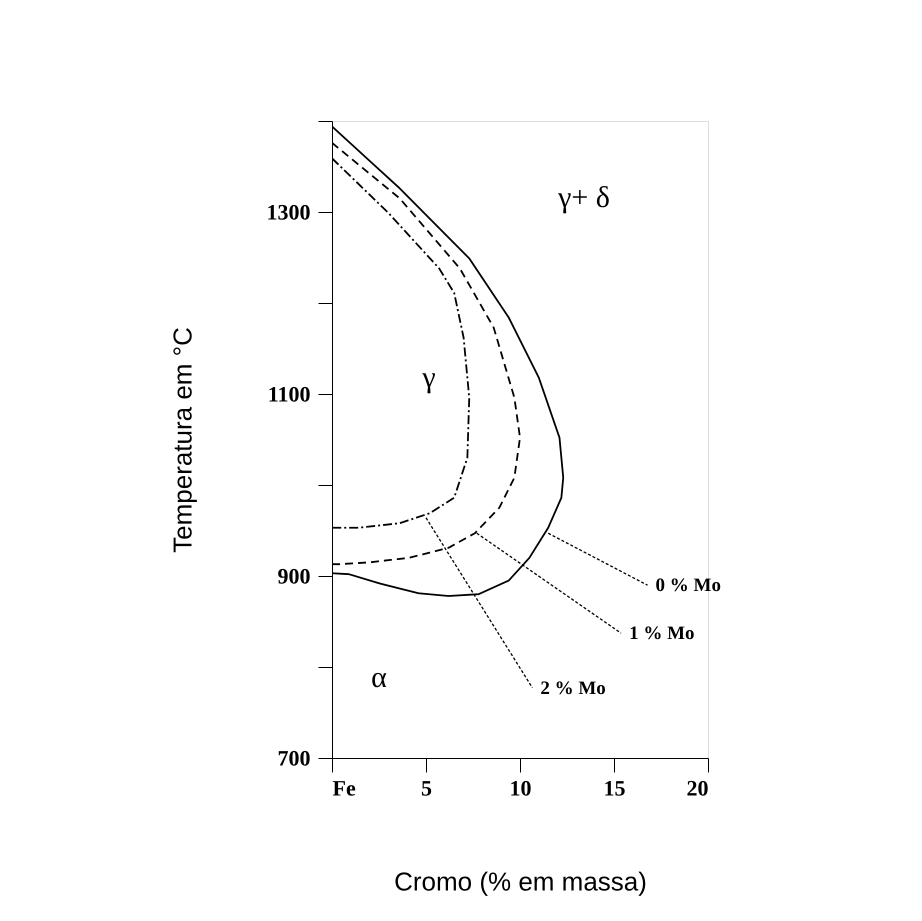 The height and width of the screenshot is (921, 922). Describe the element at coordinates (344, 788) in the screenshot. I see `x-tick-label: Fe` at that location.